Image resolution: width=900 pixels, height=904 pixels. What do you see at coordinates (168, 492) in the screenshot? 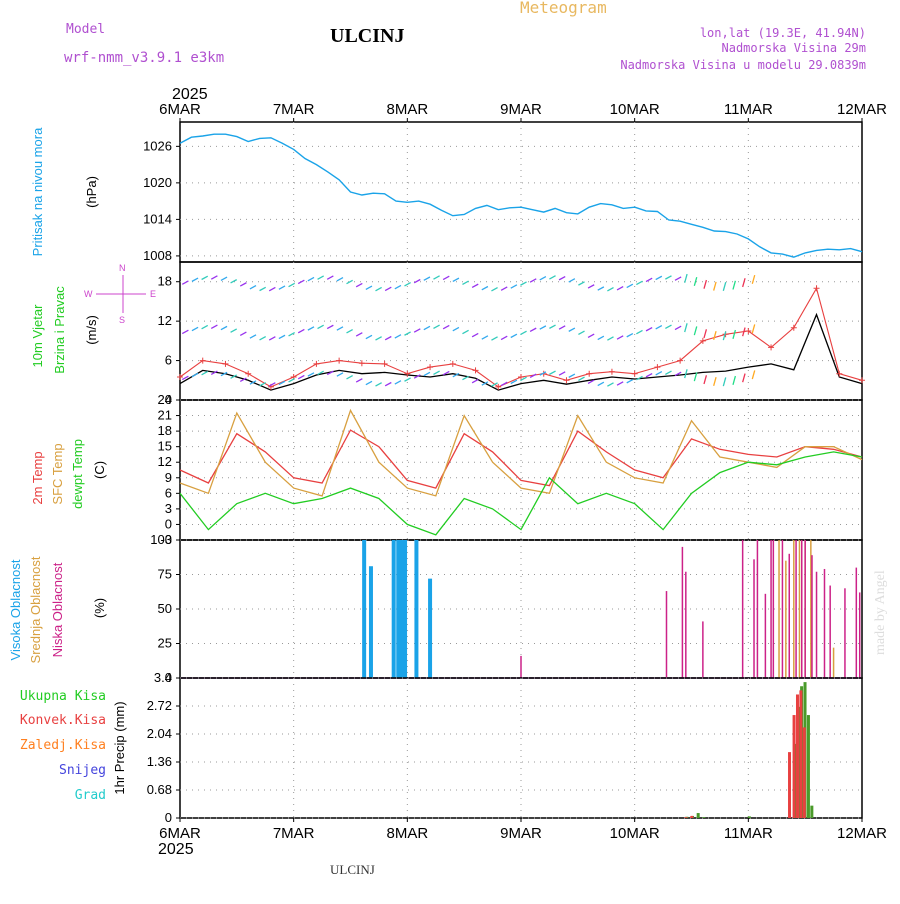
I see `y-tick-label: 6` at bounding box center [168, 492].